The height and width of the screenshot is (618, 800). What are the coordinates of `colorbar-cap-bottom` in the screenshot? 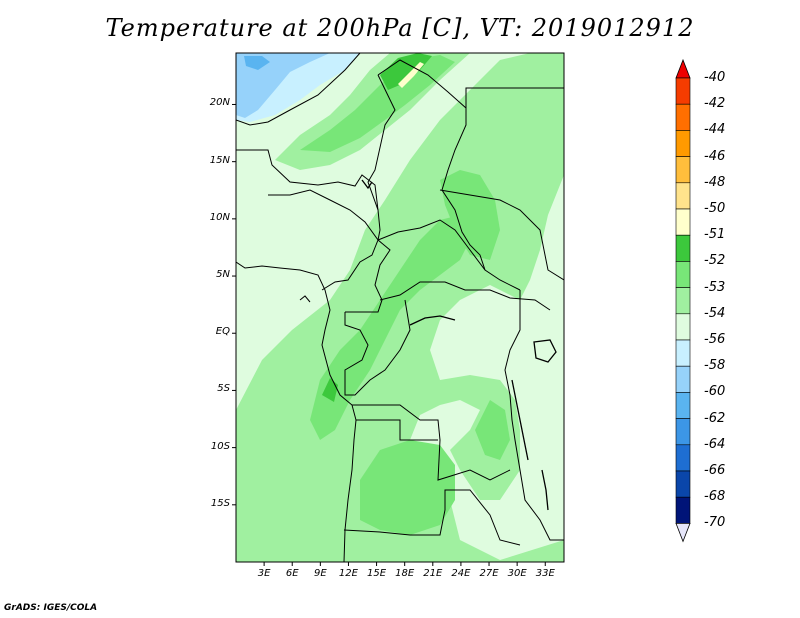 It's located at (683, 533).